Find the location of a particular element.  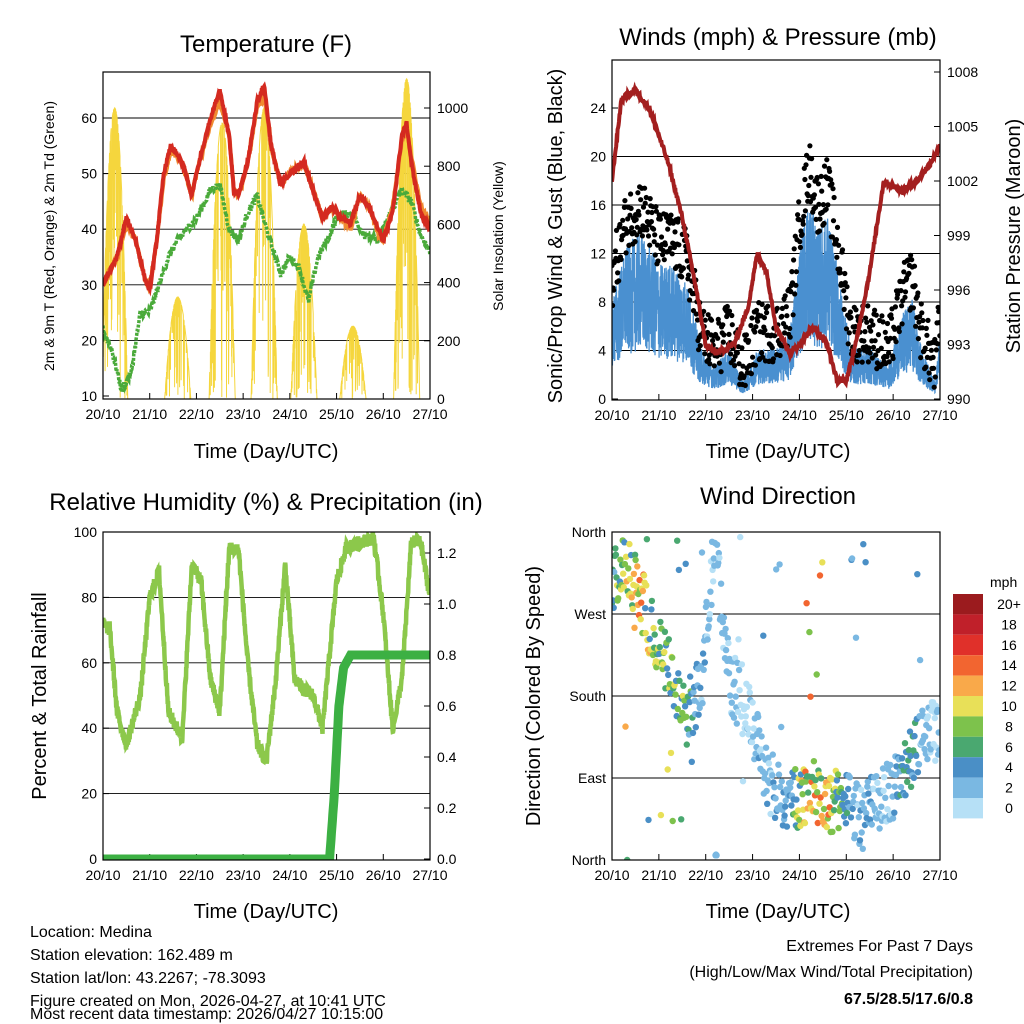

colorbar-title: mph is located at coordinates (1003, 582).